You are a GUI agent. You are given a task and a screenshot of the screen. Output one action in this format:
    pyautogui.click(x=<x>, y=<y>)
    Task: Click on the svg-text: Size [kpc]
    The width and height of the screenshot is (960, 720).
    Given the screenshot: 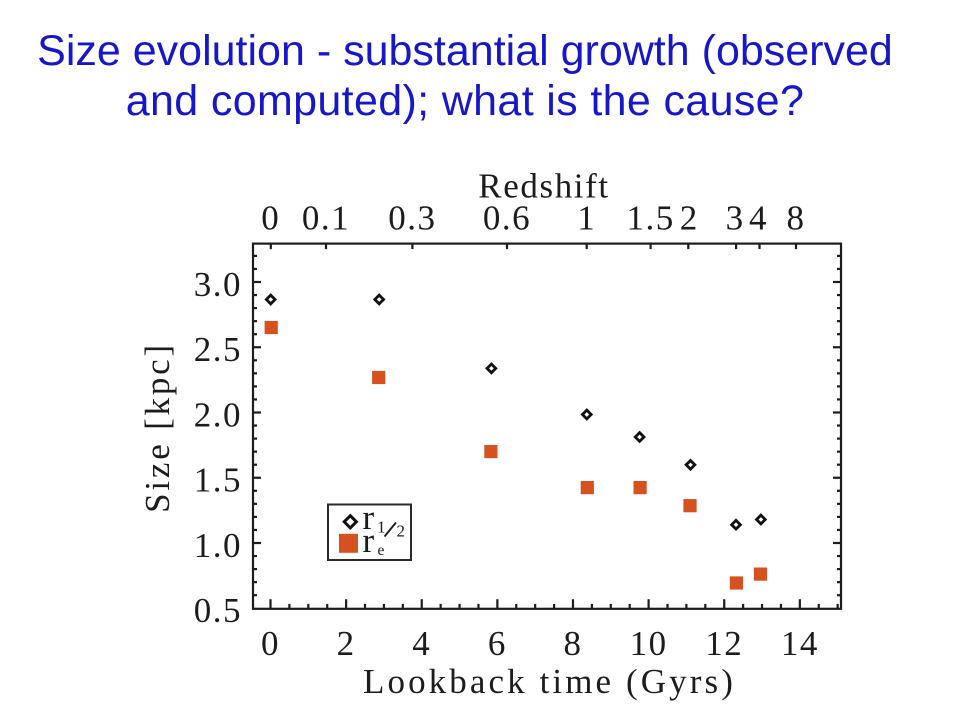 What is the action you would take?
    pyautogui.click(x=157, y=427)
    